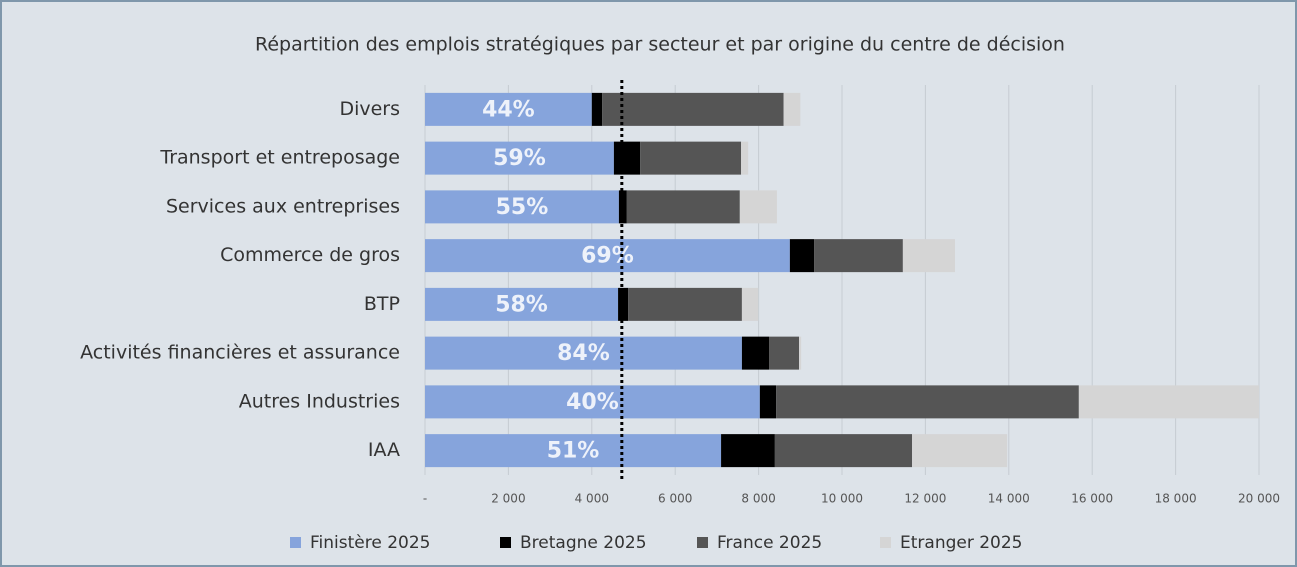  What do you see at coordinates (675, 499) in the screenshot?
I see `x-tick-label: 6 000` at bounding box center [675, 499].